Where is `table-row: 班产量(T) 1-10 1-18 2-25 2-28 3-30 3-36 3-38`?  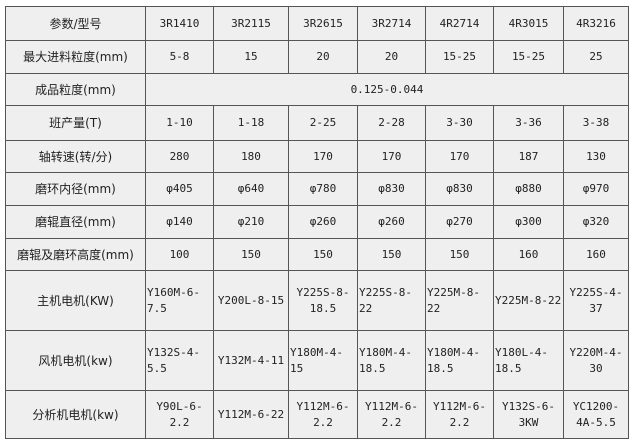 table-row: 班产量(T) 1-10 1-18 2-25 2-28 3-30 3-36 3-38 is located at coordinates (317, 123).